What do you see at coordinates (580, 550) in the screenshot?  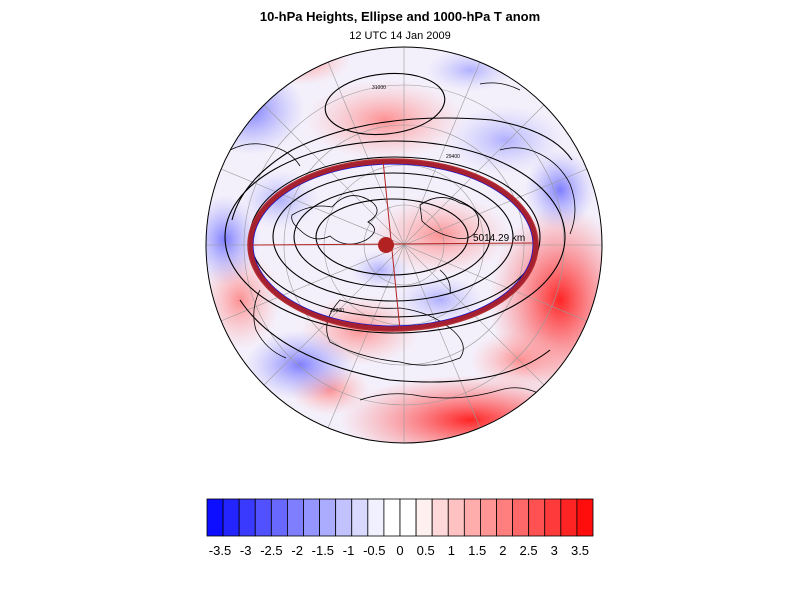 I see `colorbar-tick-label: 3.5` at bounding box center [580, 550].